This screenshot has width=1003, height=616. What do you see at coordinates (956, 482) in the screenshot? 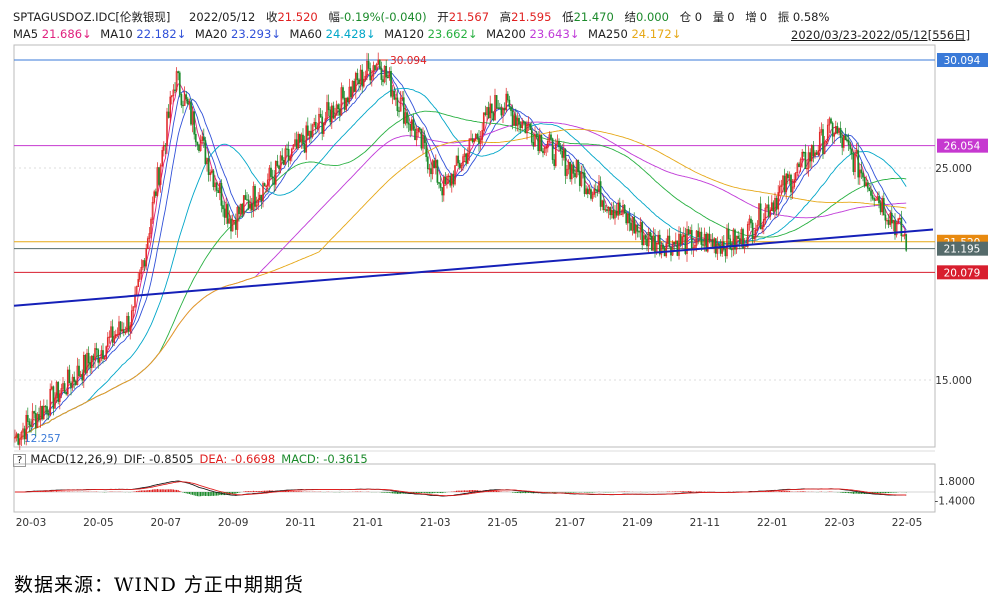
I see `macd-tick-label: 1.8000` at bounding box center [956, 482].